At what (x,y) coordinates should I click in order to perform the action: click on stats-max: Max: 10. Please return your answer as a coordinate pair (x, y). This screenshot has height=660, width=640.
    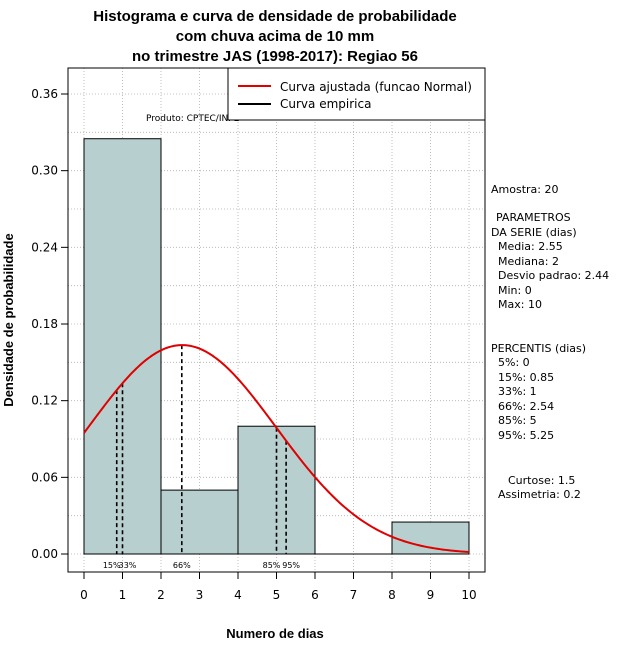
    Looking at the image, I should click on (520, 304).